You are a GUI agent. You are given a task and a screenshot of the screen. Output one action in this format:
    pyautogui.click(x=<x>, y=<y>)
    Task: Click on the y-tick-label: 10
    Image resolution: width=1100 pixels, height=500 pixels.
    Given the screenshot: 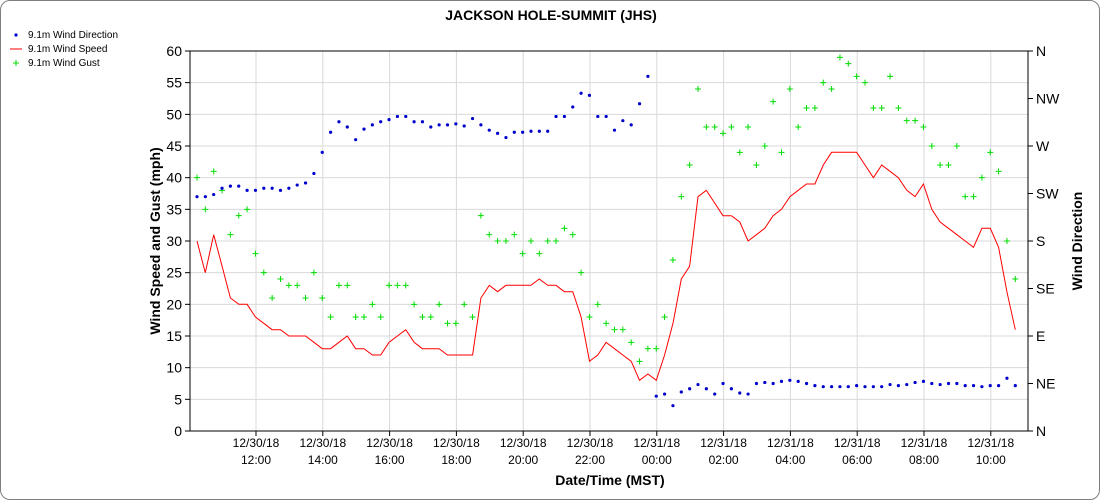 What is the action you would take?
    pyautogui.click(x=174, y=368)
    